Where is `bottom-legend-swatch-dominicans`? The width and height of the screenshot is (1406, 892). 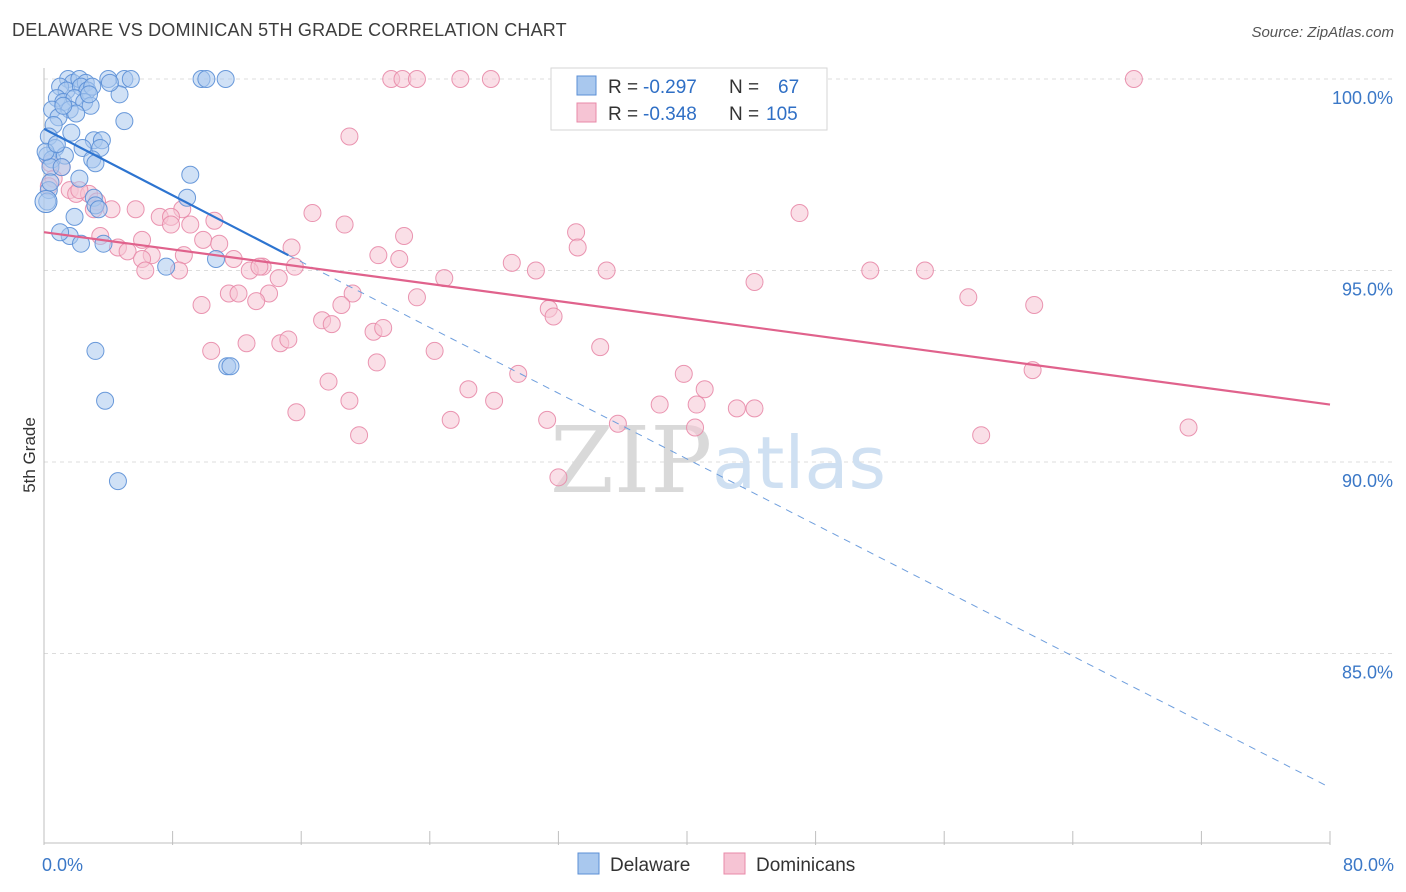
bottom-legend-swatch-dominicans is located at coordinates (734, 863).